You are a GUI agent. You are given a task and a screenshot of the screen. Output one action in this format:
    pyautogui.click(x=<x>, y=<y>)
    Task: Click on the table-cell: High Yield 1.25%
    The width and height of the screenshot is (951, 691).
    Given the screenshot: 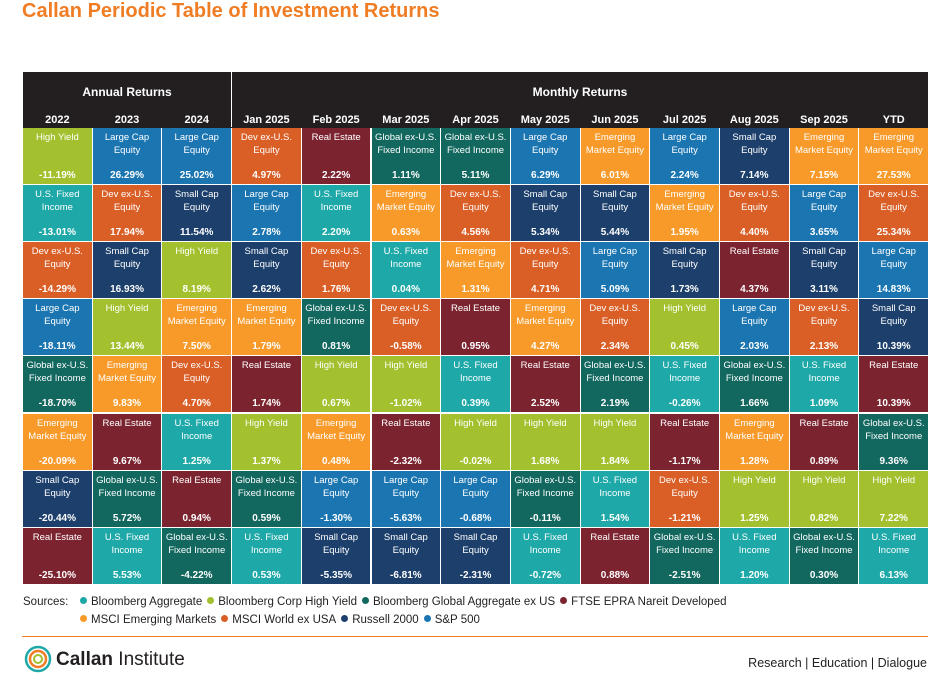 What is the action you would take?
    pyautogui.click(x=754, y=498)
    